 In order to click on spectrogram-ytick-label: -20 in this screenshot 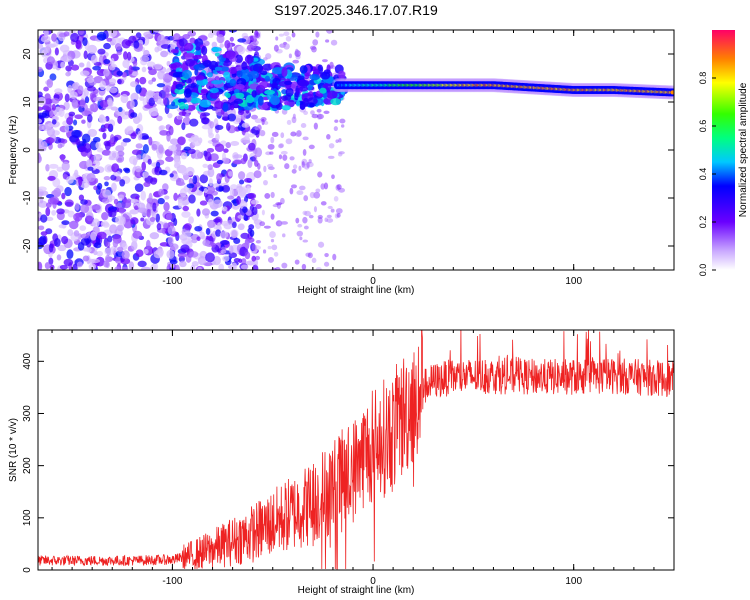, I will do `click(27, 245)`.